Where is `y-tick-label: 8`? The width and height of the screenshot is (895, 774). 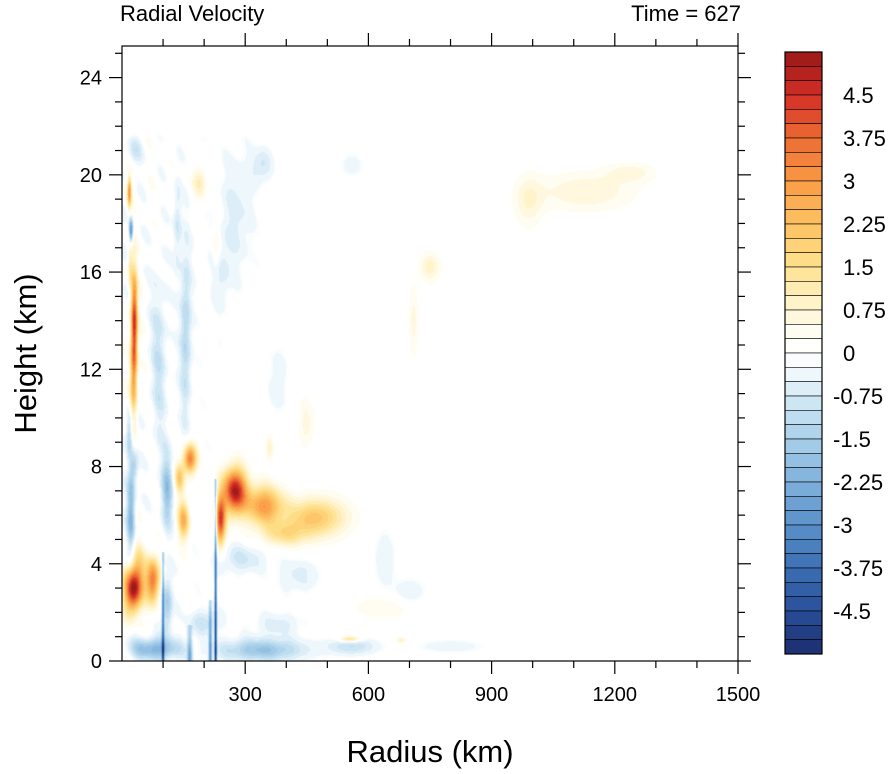 y-tick-label: 8 is located at coordinates (96, 468).